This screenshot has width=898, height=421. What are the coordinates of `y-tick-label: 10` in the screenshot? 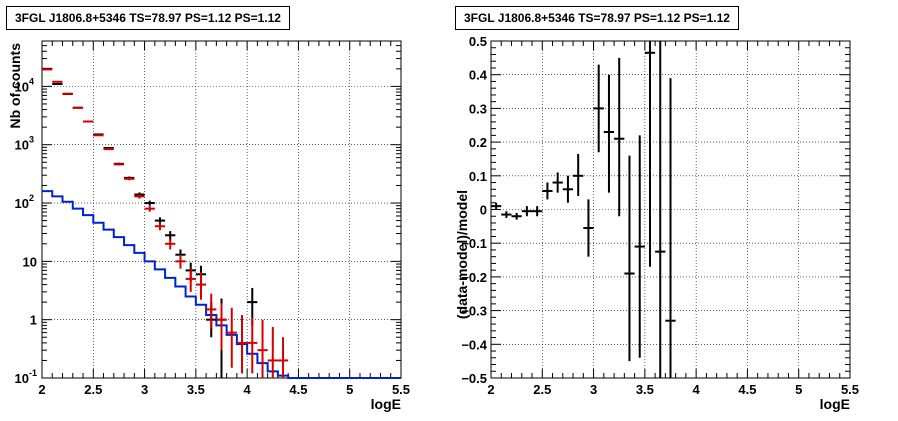 It's located at (30, 261).